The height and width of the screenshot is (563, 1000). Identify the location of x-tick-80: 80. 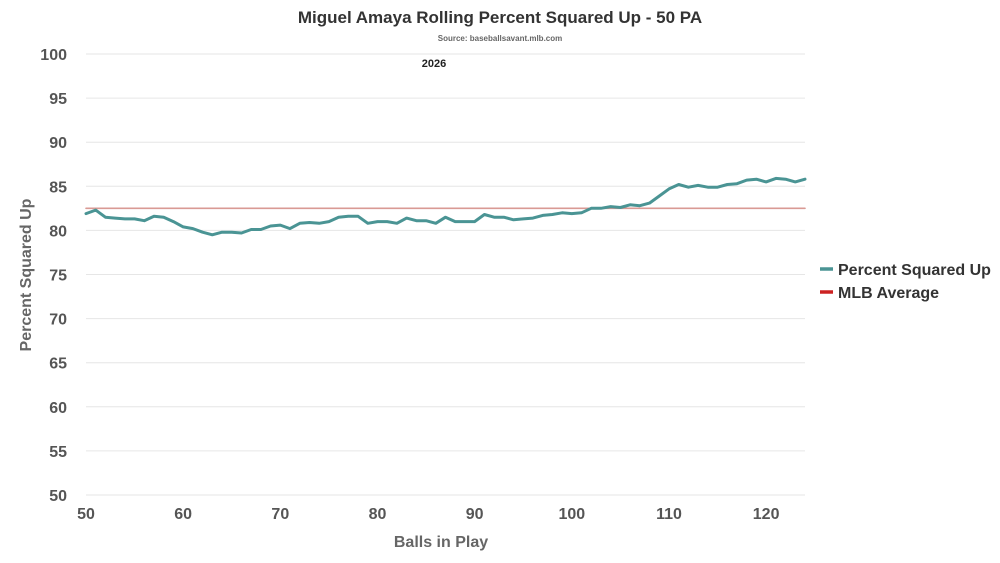
(378, 514).